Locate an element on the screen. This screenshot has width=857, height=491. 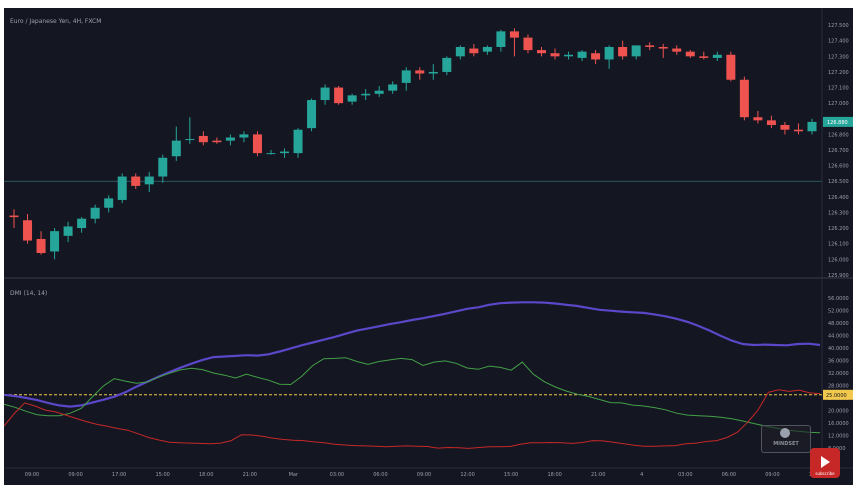
time-axis-tick: 12:00 is located at coordinates (467, 475).